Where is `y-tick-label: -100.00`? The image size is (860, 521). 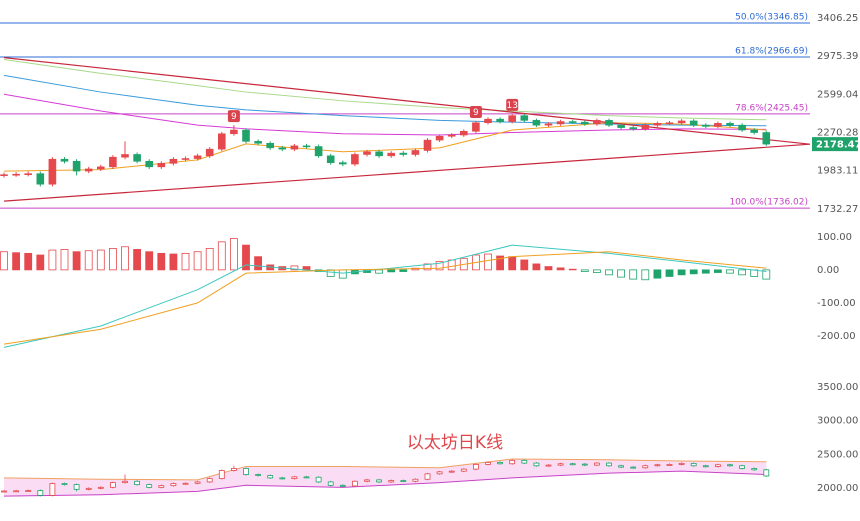
y-tick-label: -100.00 is located at coordinates (836, 303).